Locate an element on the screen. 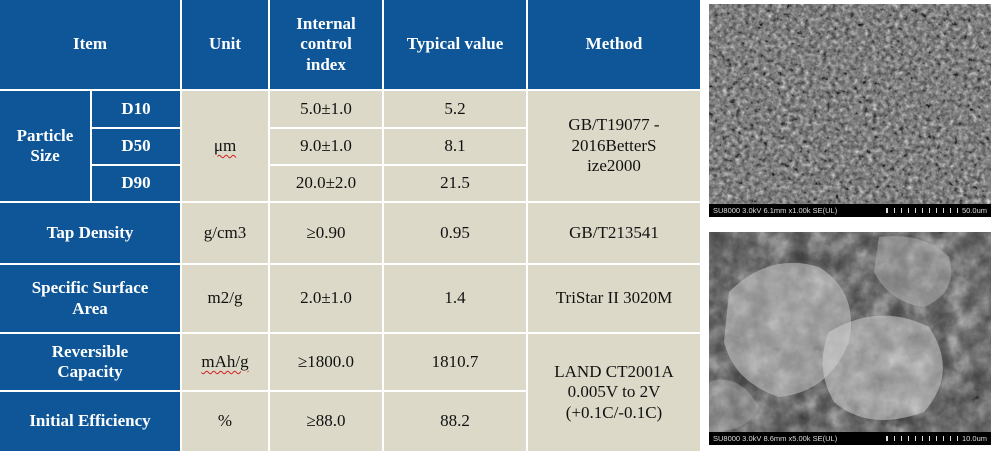 This screenshot has height=451, width=995. d90-typical: 21.5 is located at coordinates (455, 183).